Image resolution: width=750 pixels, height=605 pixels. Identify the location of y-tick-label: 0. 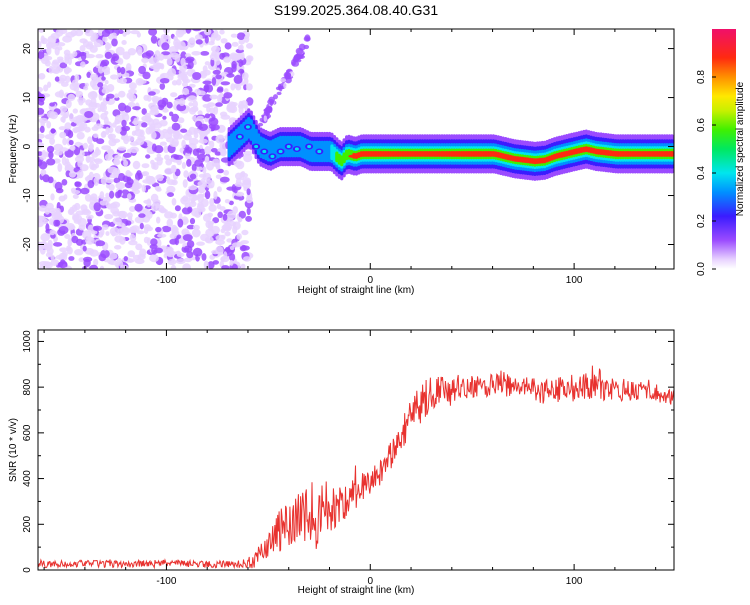
(27, 146).